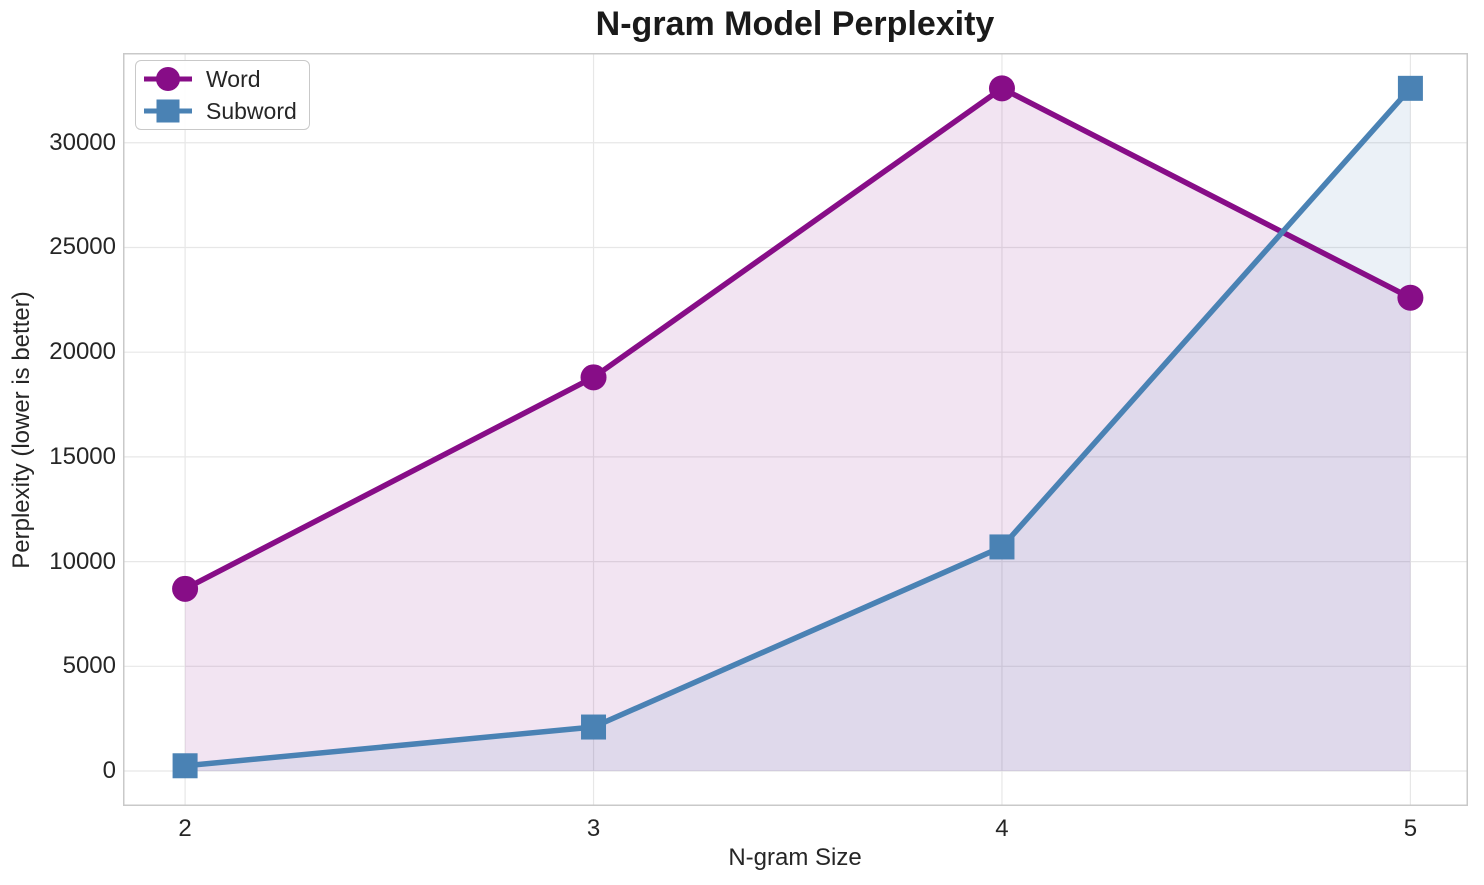 The width and height of the screenshot is (1484, 885). Describe the element at coordinates (82, 142) in the screenshot. I see `y-tick-label: 30000` at that location.